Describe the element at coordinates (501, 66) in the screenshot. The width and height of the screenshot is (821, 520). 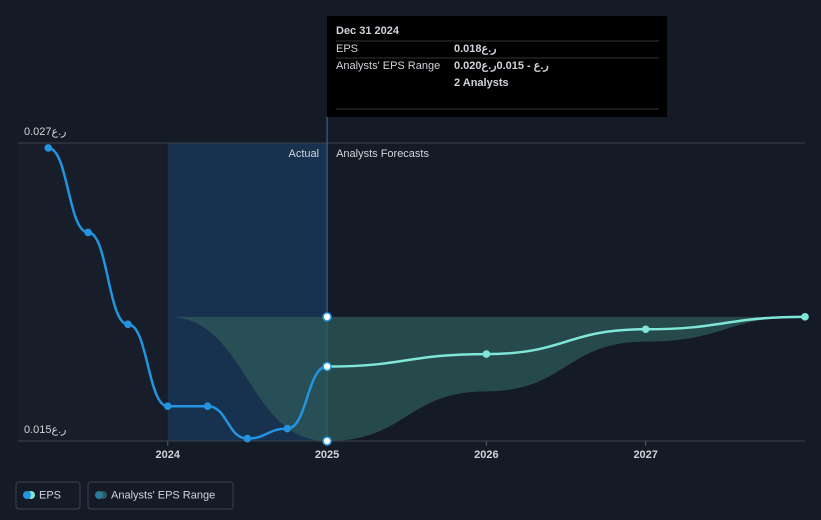
I see `tooltip-range-value: 0.020ر.ع - 0.015ر.ع` at that location.